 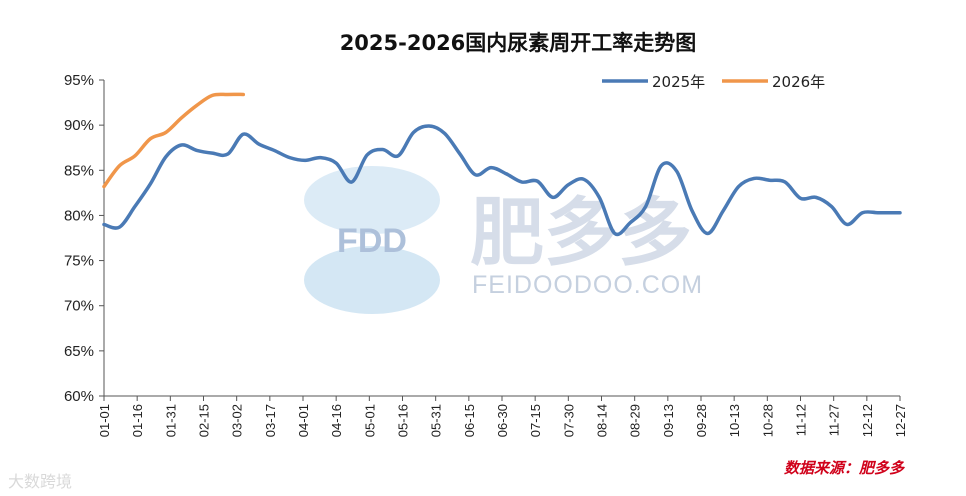 What do you see at coordinates (502, 420) in the screenshot?
I see `x-tick-label: 06-30` at bounding box center [502, 420].